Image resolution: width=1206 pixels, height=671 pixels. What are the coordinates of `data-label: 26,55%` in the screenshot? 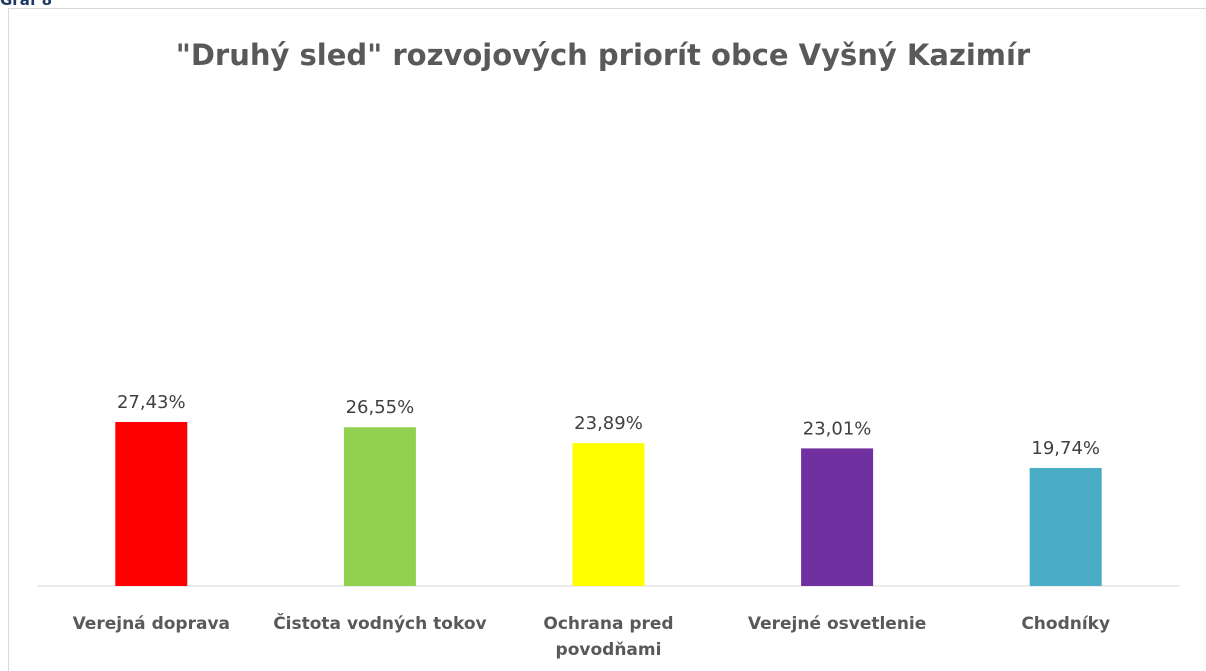 It's located at (380, 407).